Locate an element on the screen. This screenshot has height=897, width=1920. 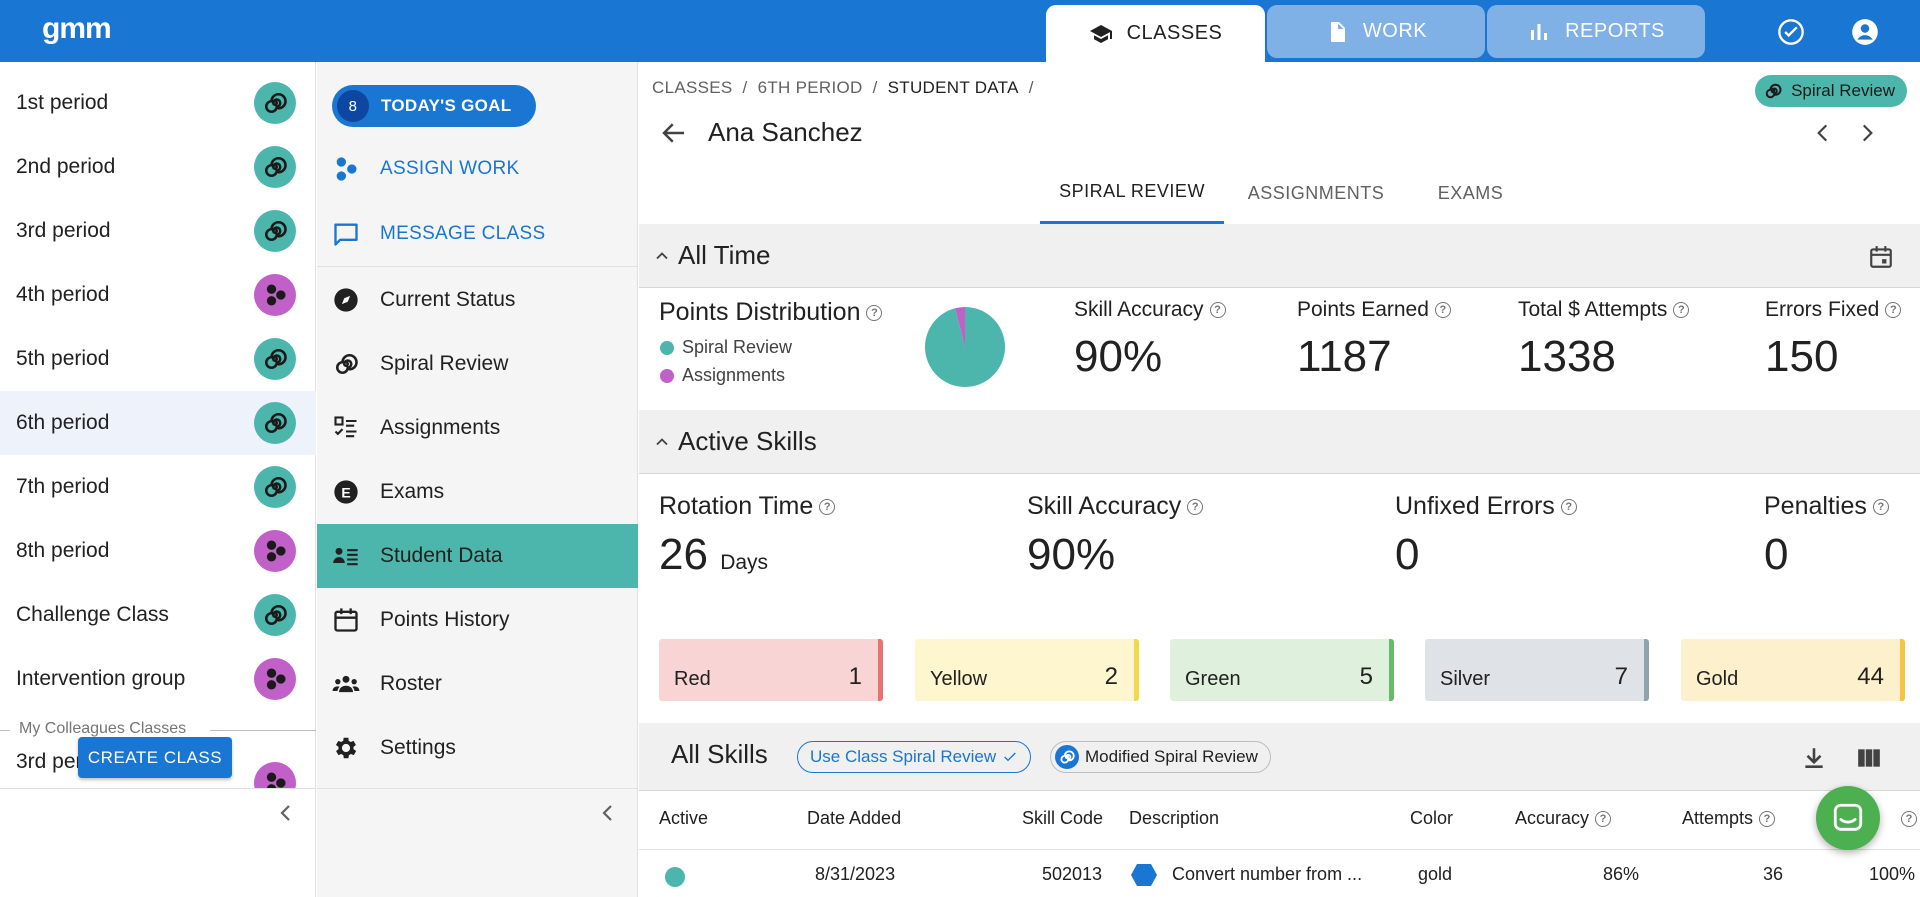
stat-label-text: Unfixed Errors is located at coordinates (1475, 506).